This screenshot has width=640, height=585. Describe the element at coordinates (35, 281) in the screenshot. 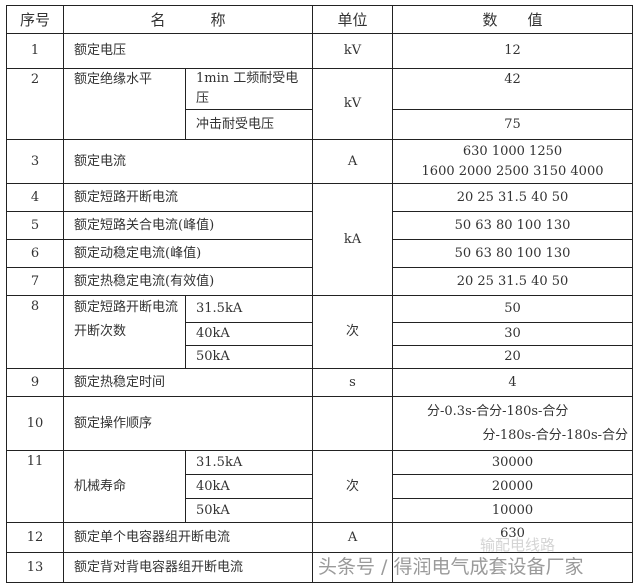

I see `row-no: 7` at that location.